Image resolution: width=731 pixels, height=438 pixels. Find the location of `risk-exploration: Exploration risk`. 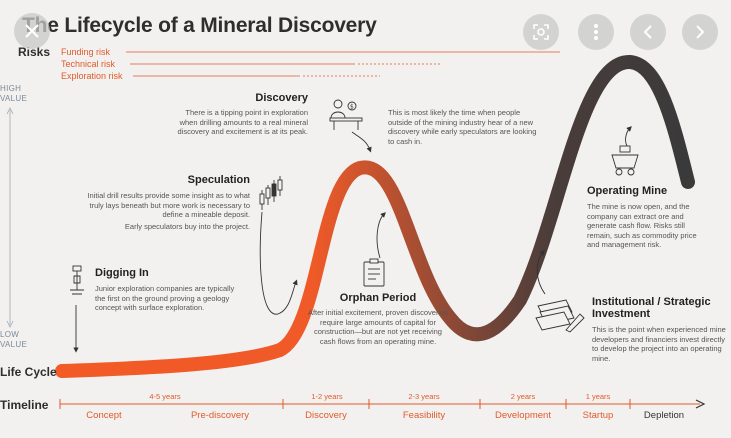

risk-exploration: Exploration risk is located at coordinates (92, 76).